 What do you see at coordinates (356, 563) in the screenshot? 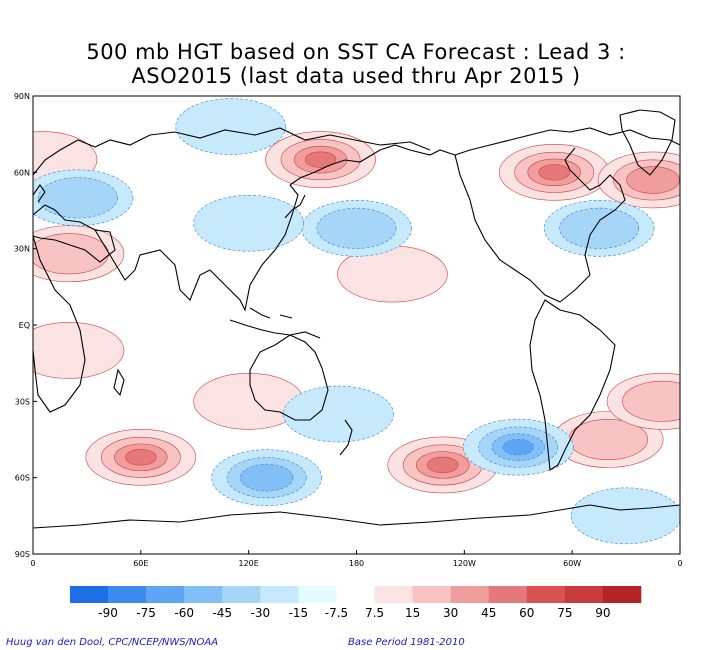
I see `lon-tick-label: 180` at bounding box center [356, 563].